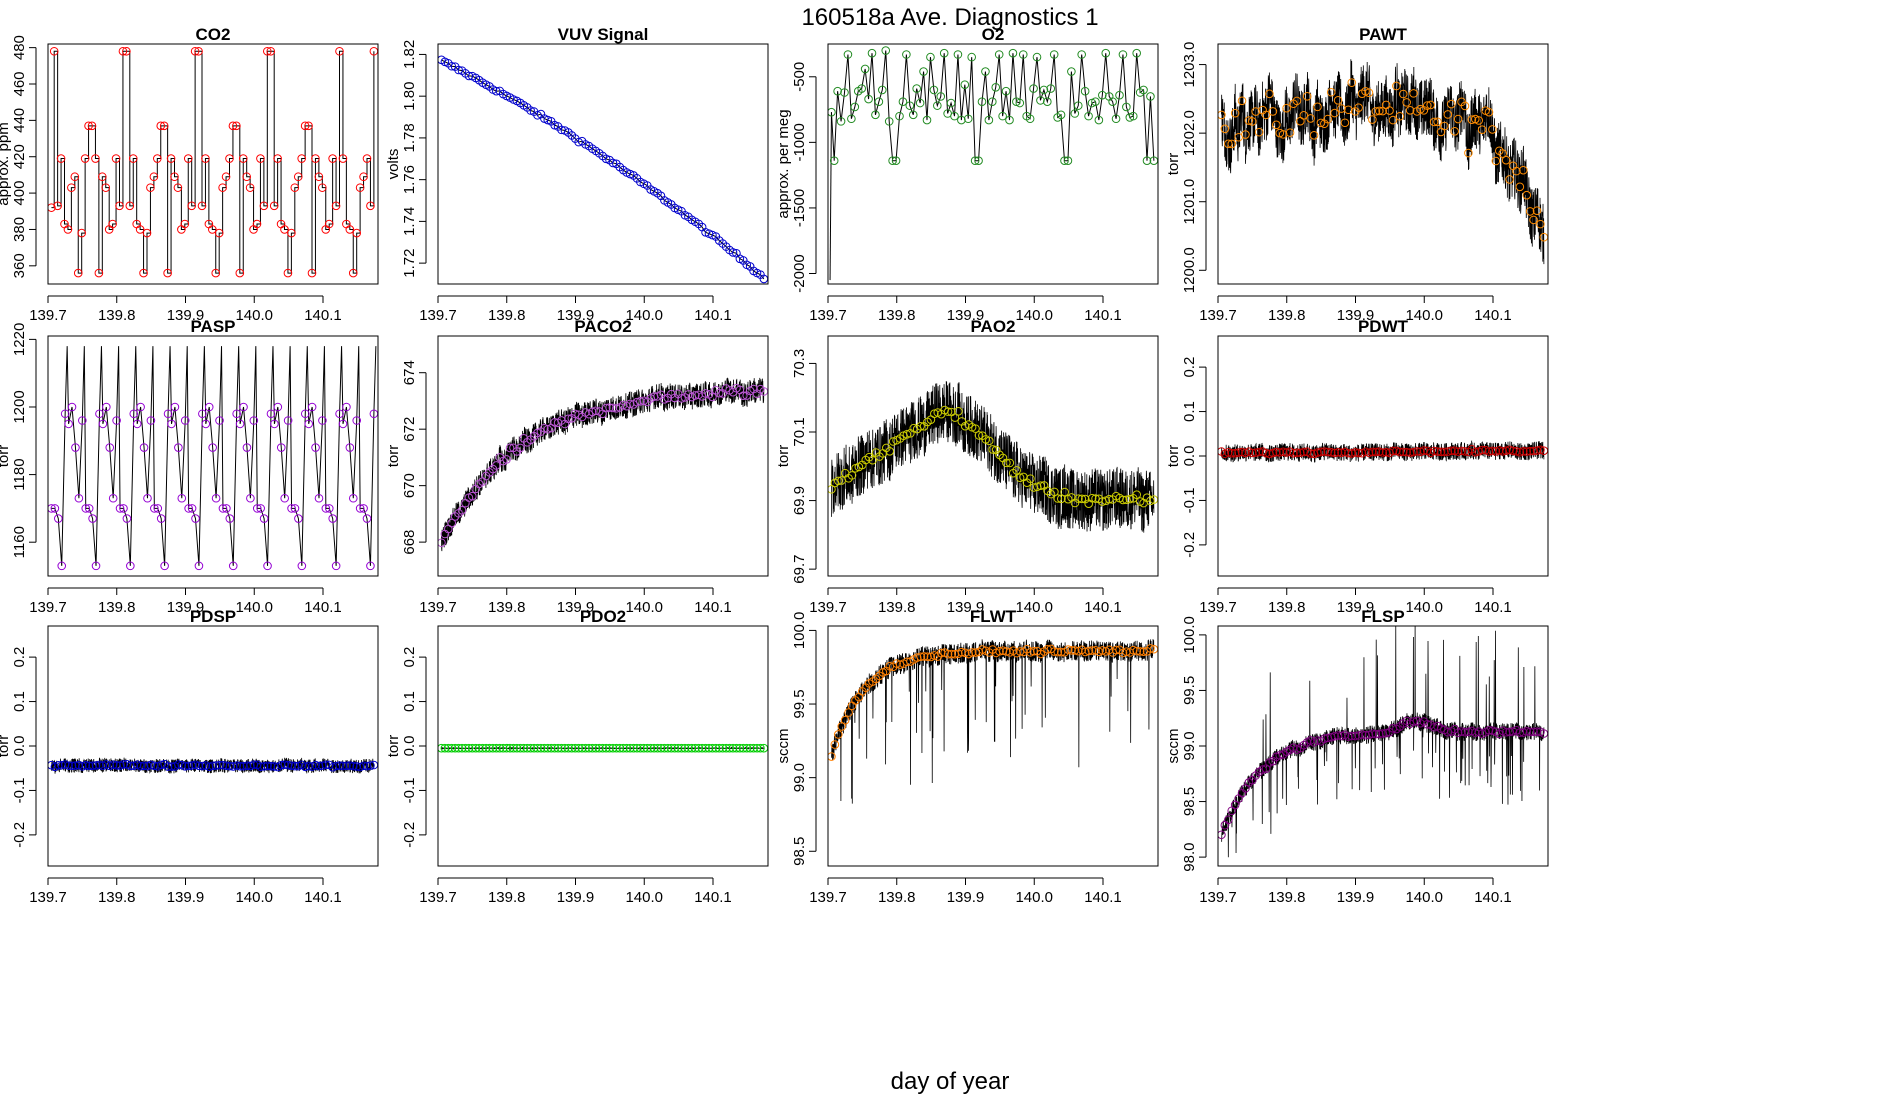  What do you see at coordinates (1424, 315) in the screenshot?
I see `x-tick-label: 140.0` at bounding box center [1424, 315].